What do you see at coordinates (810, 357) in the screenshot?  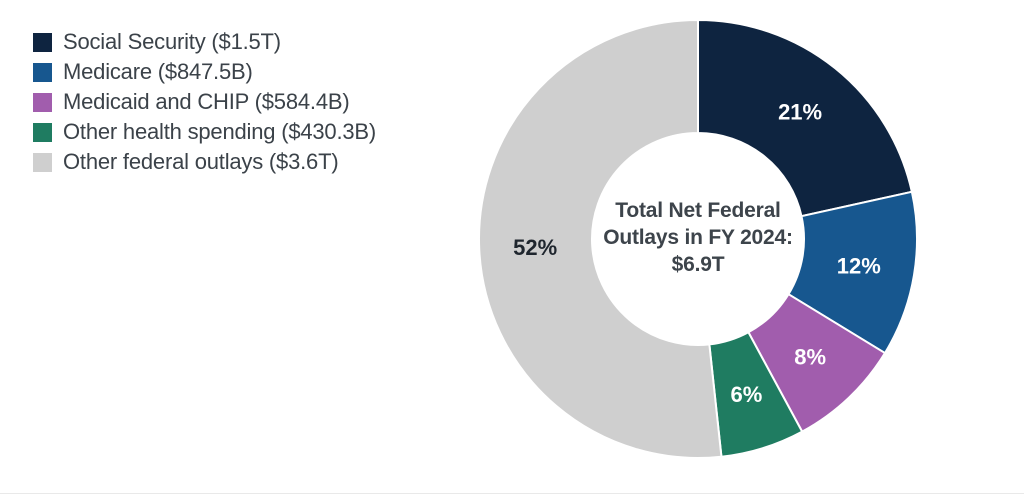 I see `slice-percent-label-medicaid-and-chip: 8%` at bounding box center [810, 357].